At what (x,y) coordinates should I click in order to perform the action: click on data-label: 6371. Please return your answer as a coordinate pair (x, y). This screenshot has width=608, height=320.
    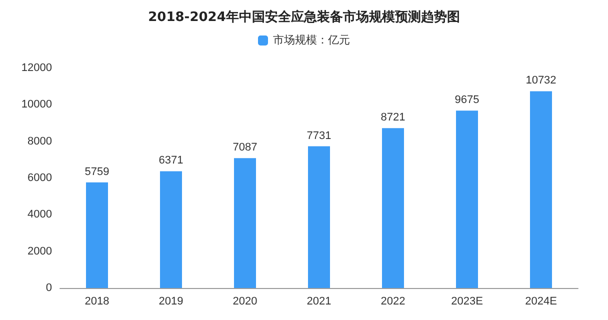
    Looking at the image, I should click on (171, 160).